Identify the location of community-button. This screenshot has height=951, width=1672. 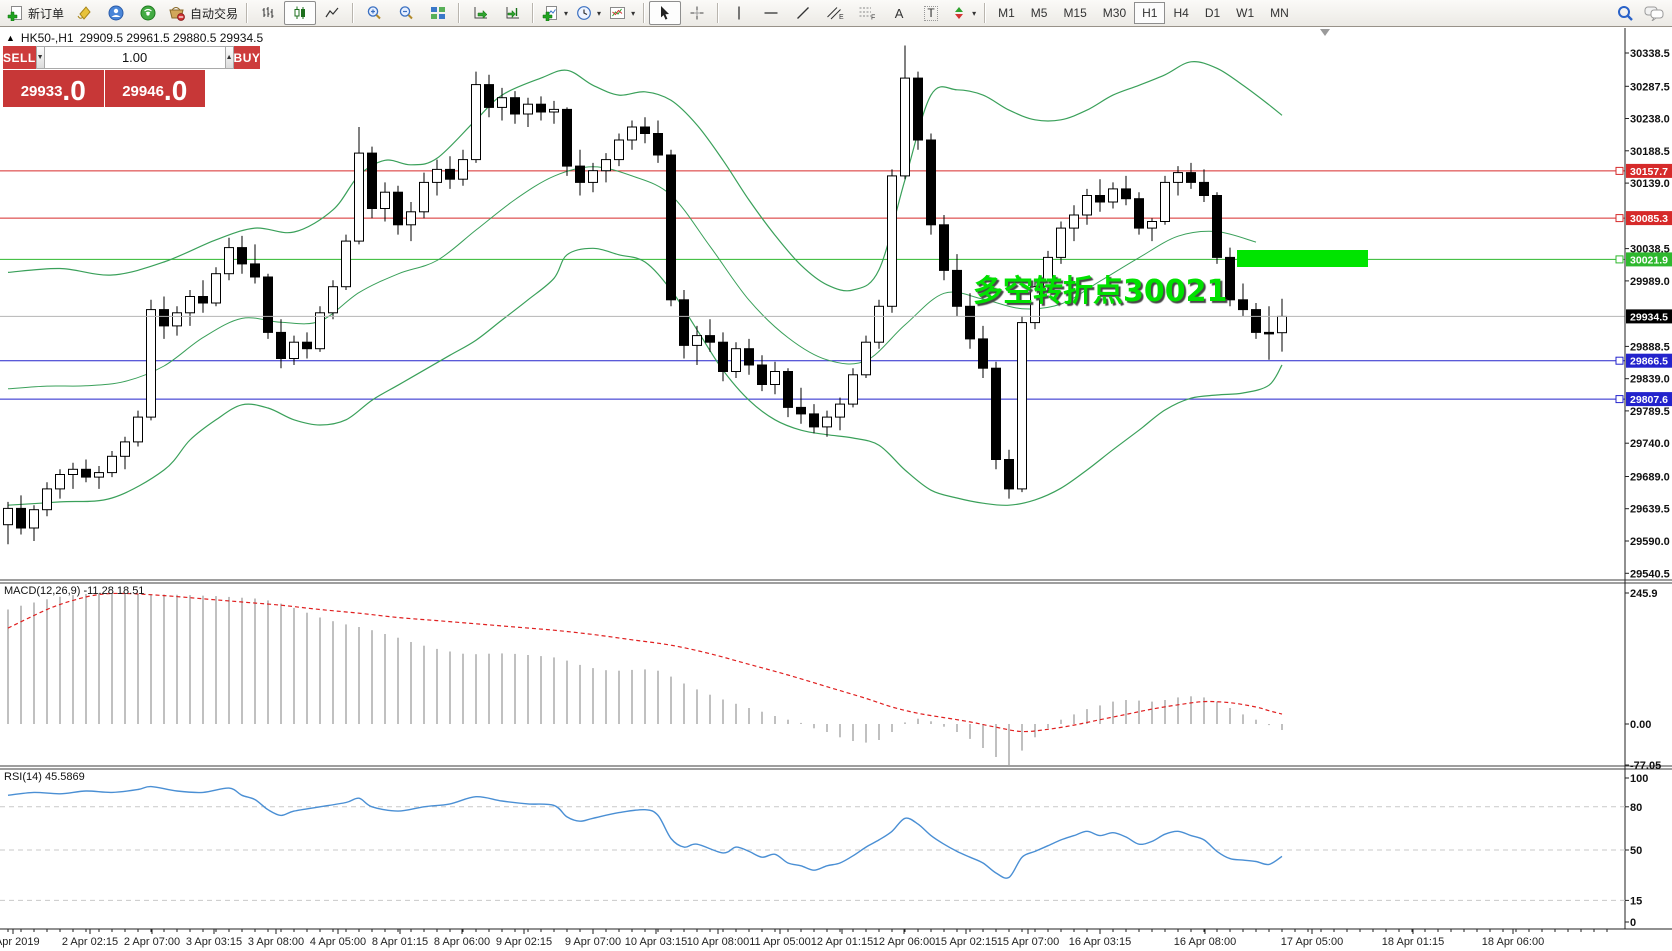
(116, 13).